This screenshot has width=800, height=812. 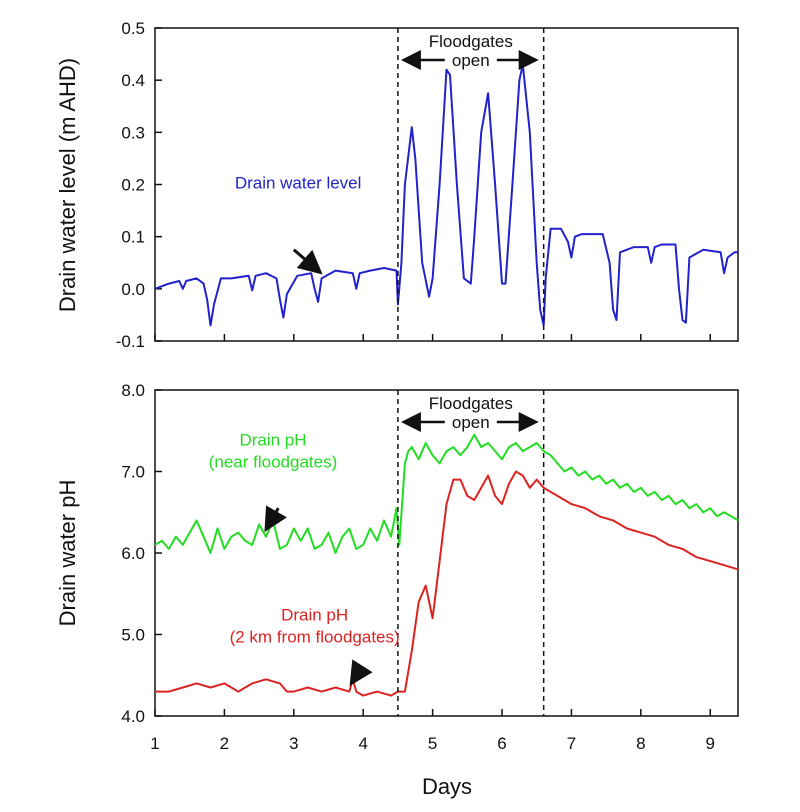 What do you see at coordinates (133, 635) in the screenshot?
I see `y-tick-label: 5.0` at bounding box center [133, 635].